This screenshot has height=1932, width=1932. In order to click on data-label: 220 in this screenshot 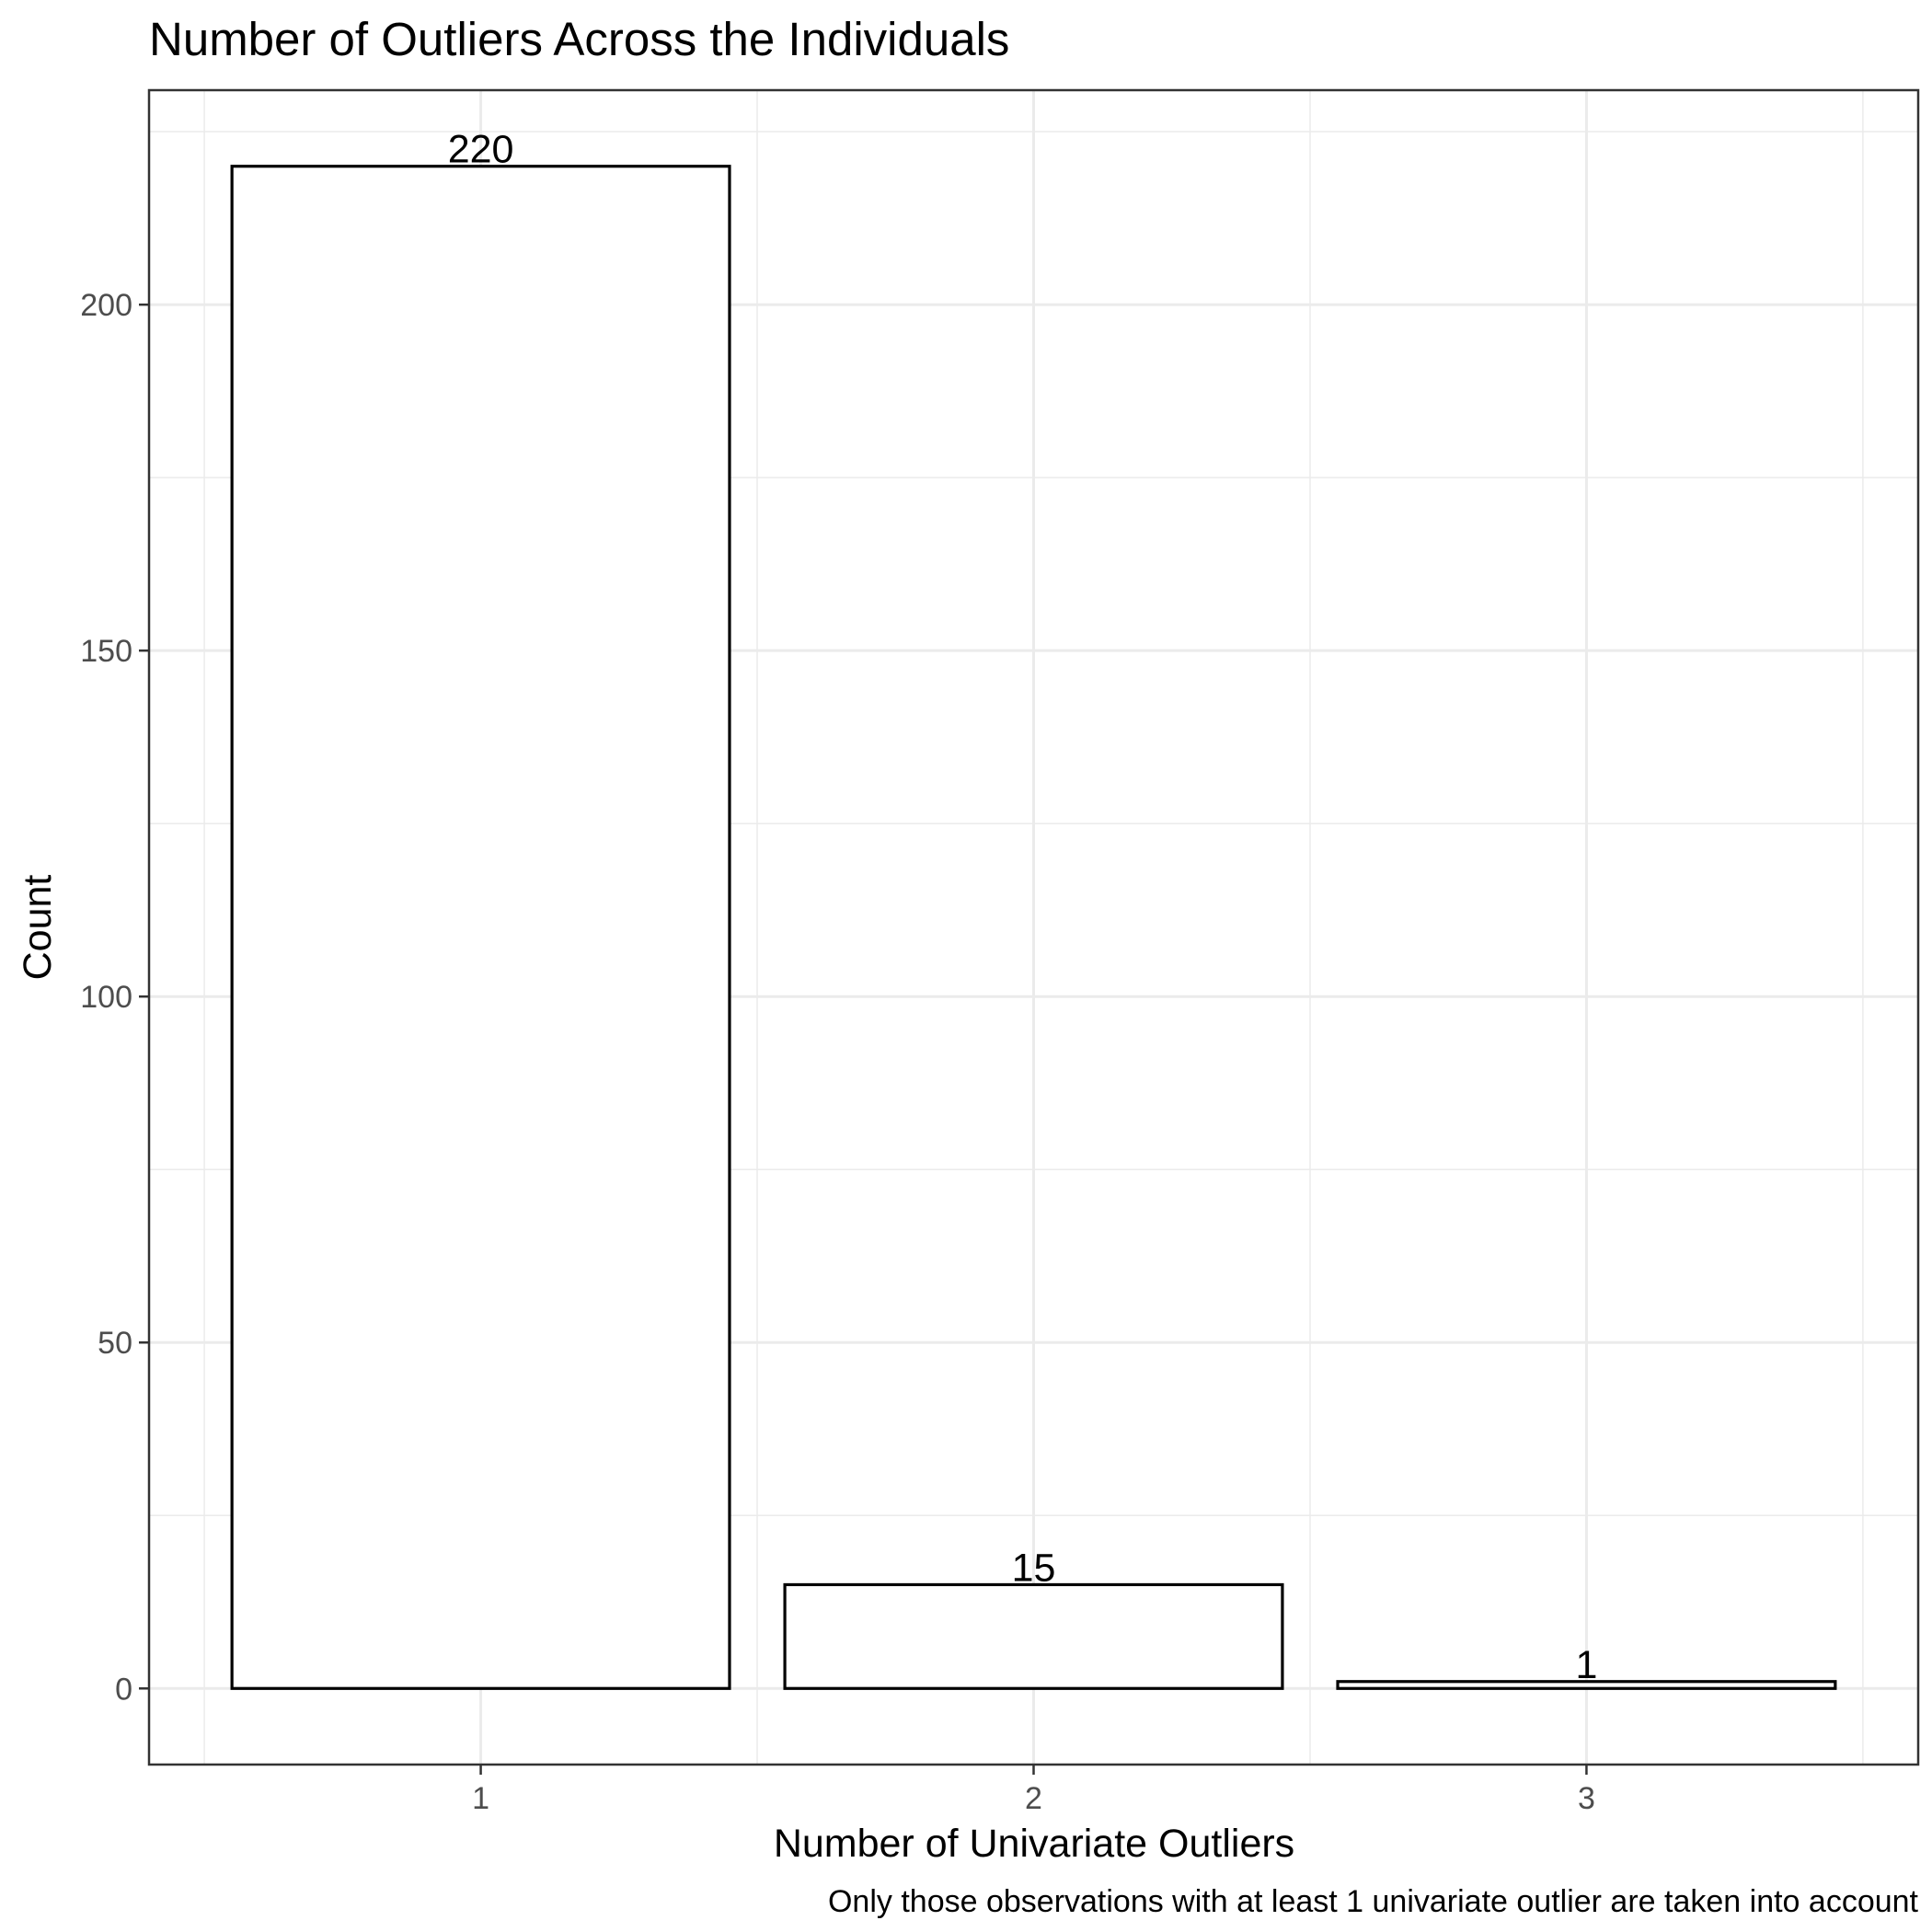, I will do `click(481, 150)`.